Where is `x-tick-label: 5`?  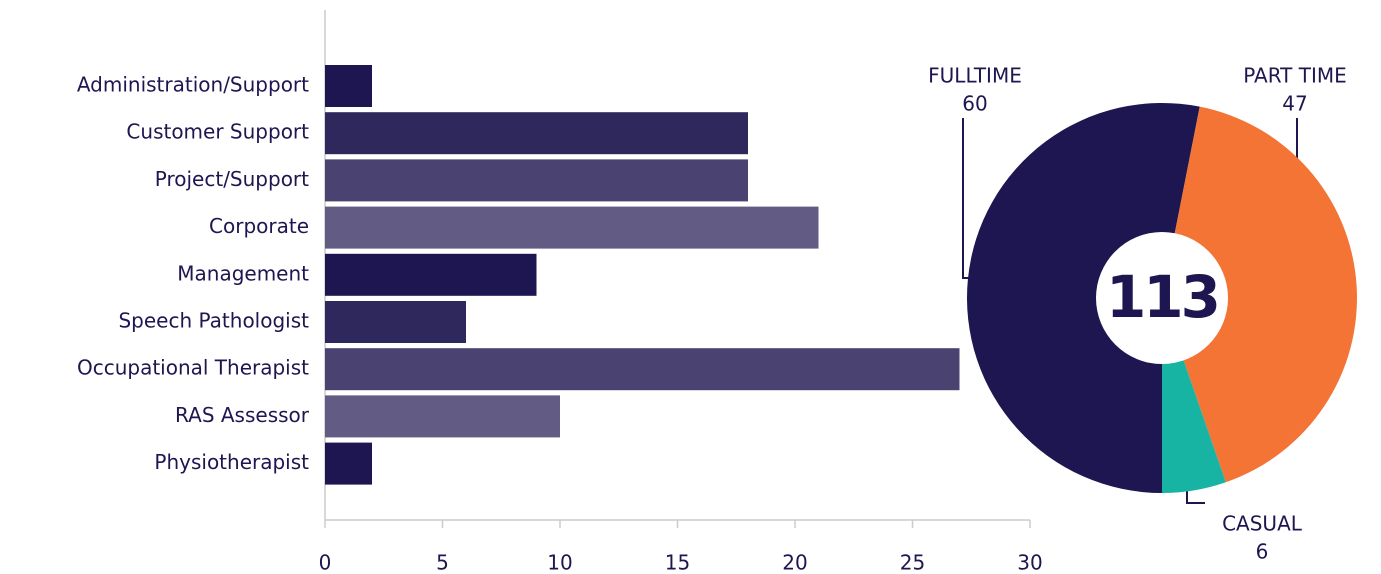
x-tick-label: 5 is located at coordinates (442, 562).